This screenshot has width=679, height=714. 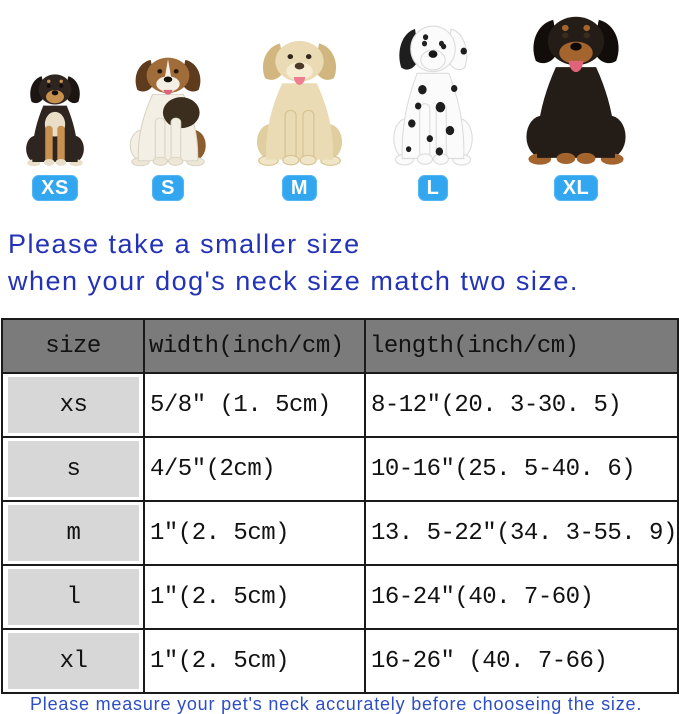 What do you see at coordinates (521, 469) in the screenshot?
I see `length-cell: 10-16″(25. 5-40. 6)` at bounding box center [521, 469].